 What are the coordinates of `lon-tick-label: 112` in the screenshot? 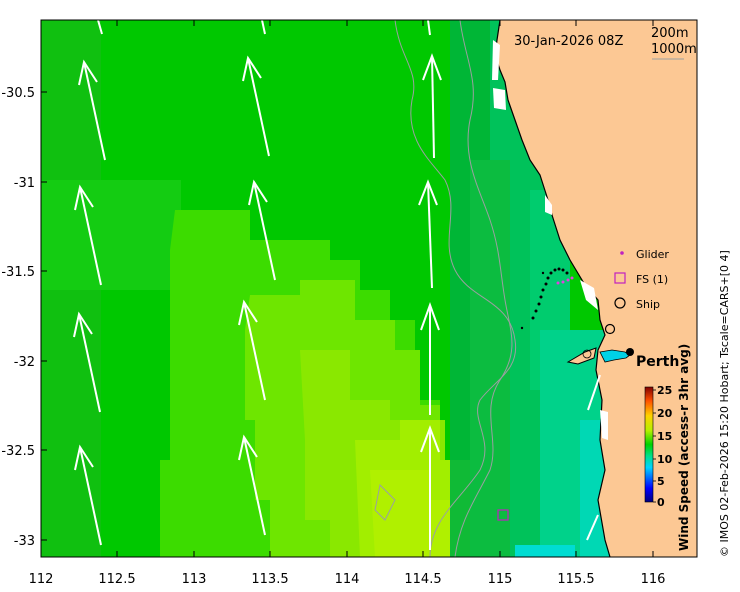 It's located at (41, 579).